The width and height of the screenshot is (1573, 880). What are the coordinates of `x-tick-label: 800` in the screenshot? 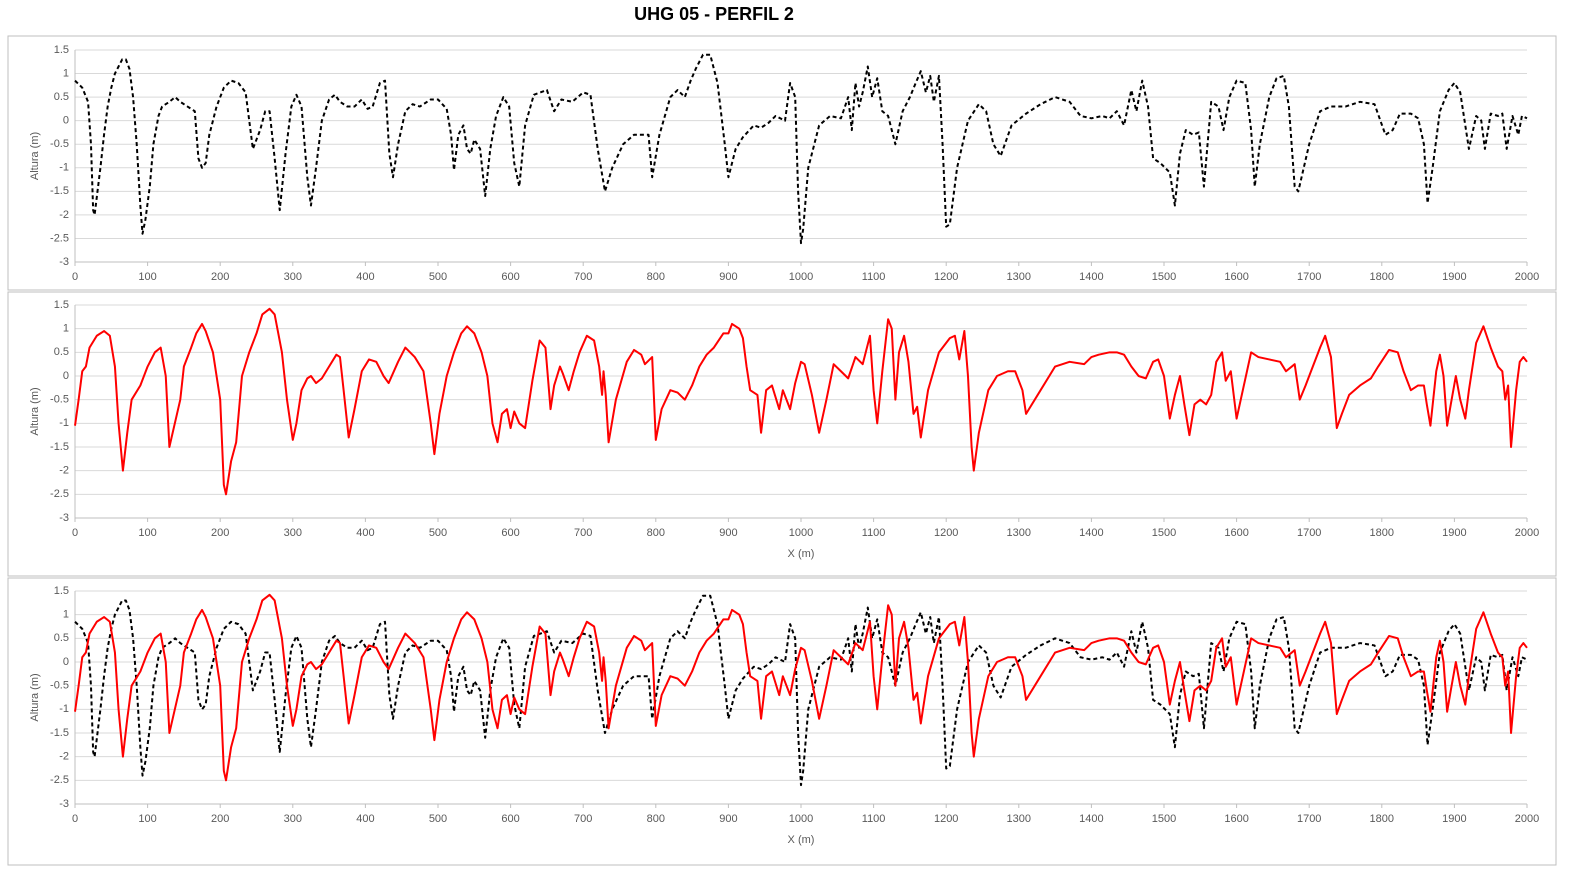 It's located at (656, 277).